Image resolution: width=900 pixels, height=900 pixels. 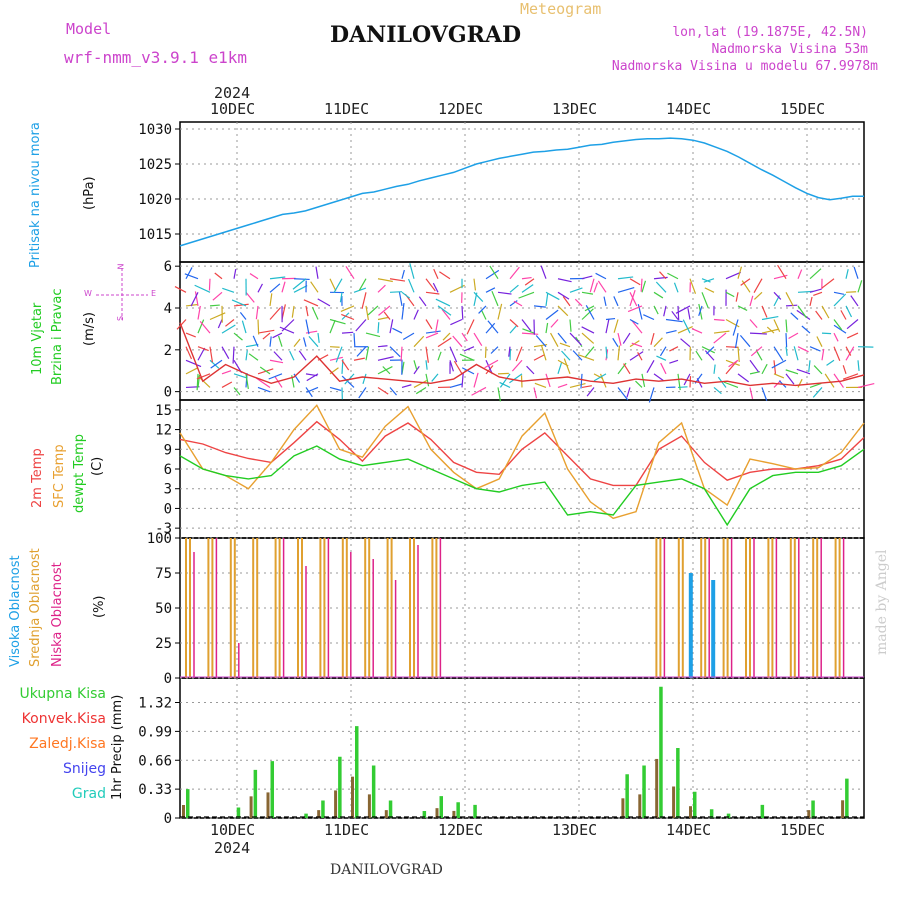 I want to click on precip-legend-frozen: Zaledj.Kisa, so click(x=67, y=744).